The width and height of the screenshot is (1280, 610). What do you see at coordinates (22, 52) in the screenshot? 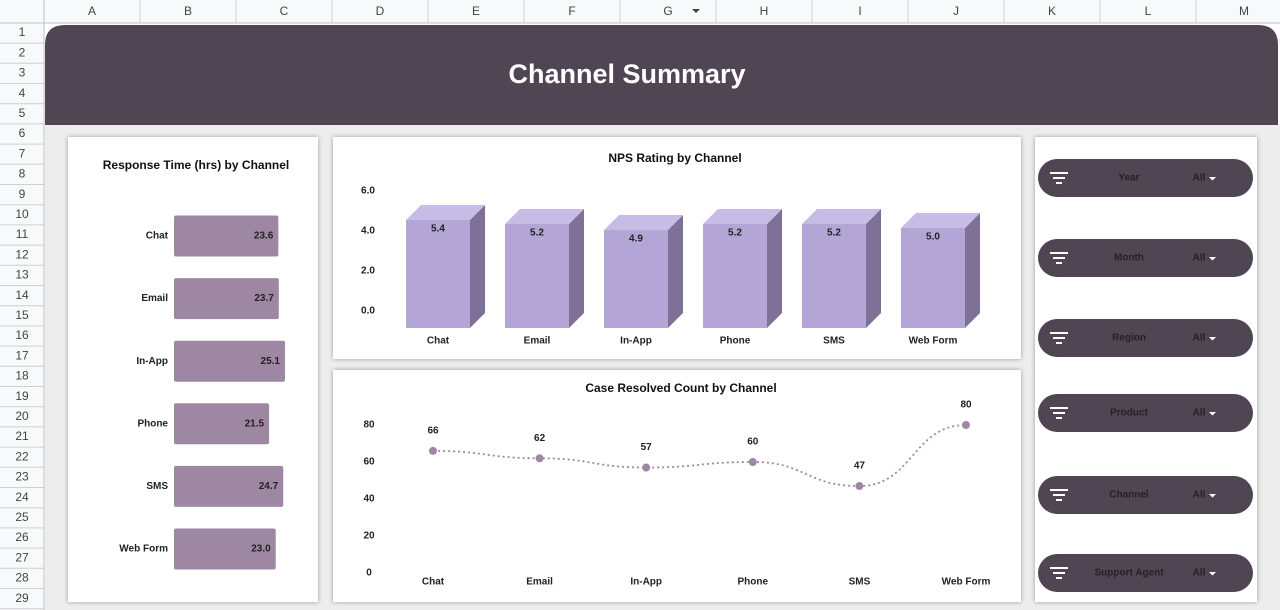
I see `row-header: 2` at bounding box center [22, 52].